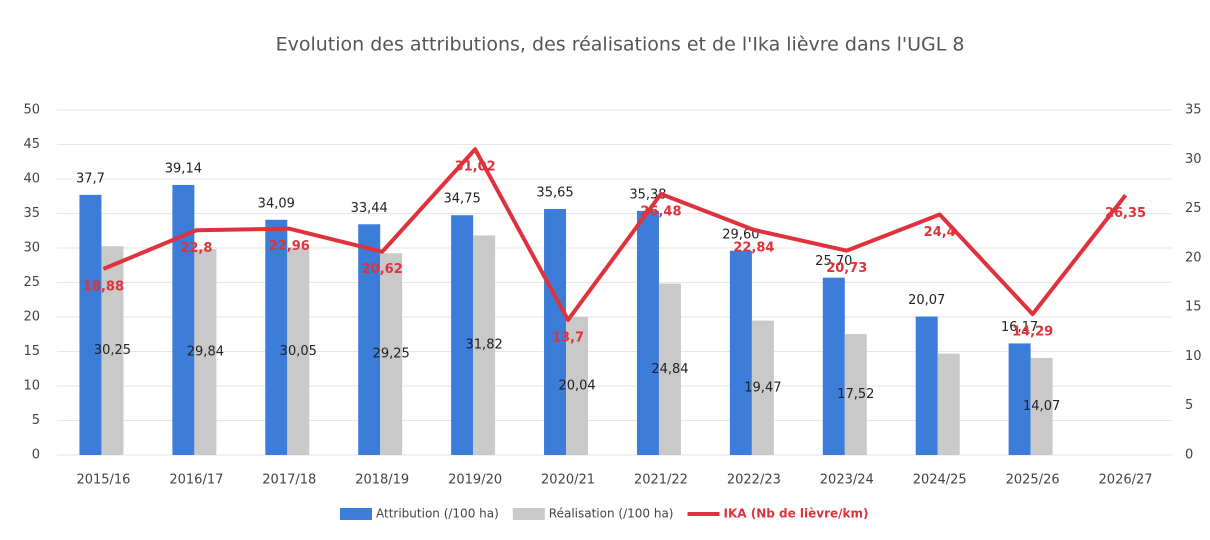 The image size is (1210, 540). Describe the element at coordinates (31, 351) in the screenshot. I see `y-tick-label: 15` at that location.